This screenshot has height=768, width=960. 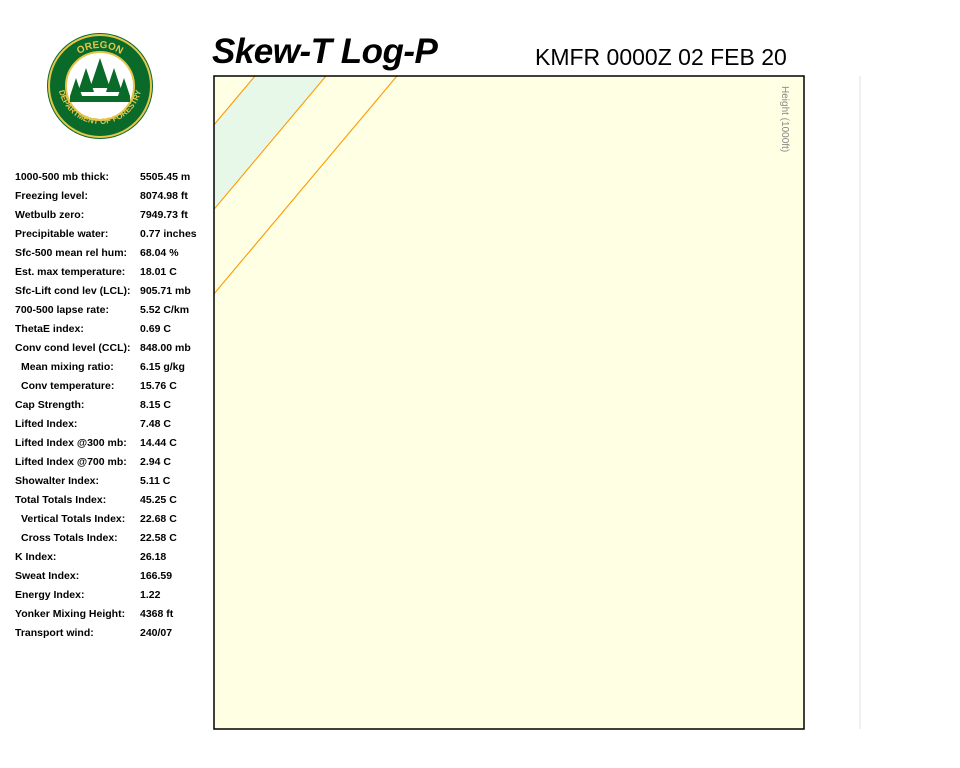 I want to click on stat-label: Precipitable water:, so click(x=62, y=234).